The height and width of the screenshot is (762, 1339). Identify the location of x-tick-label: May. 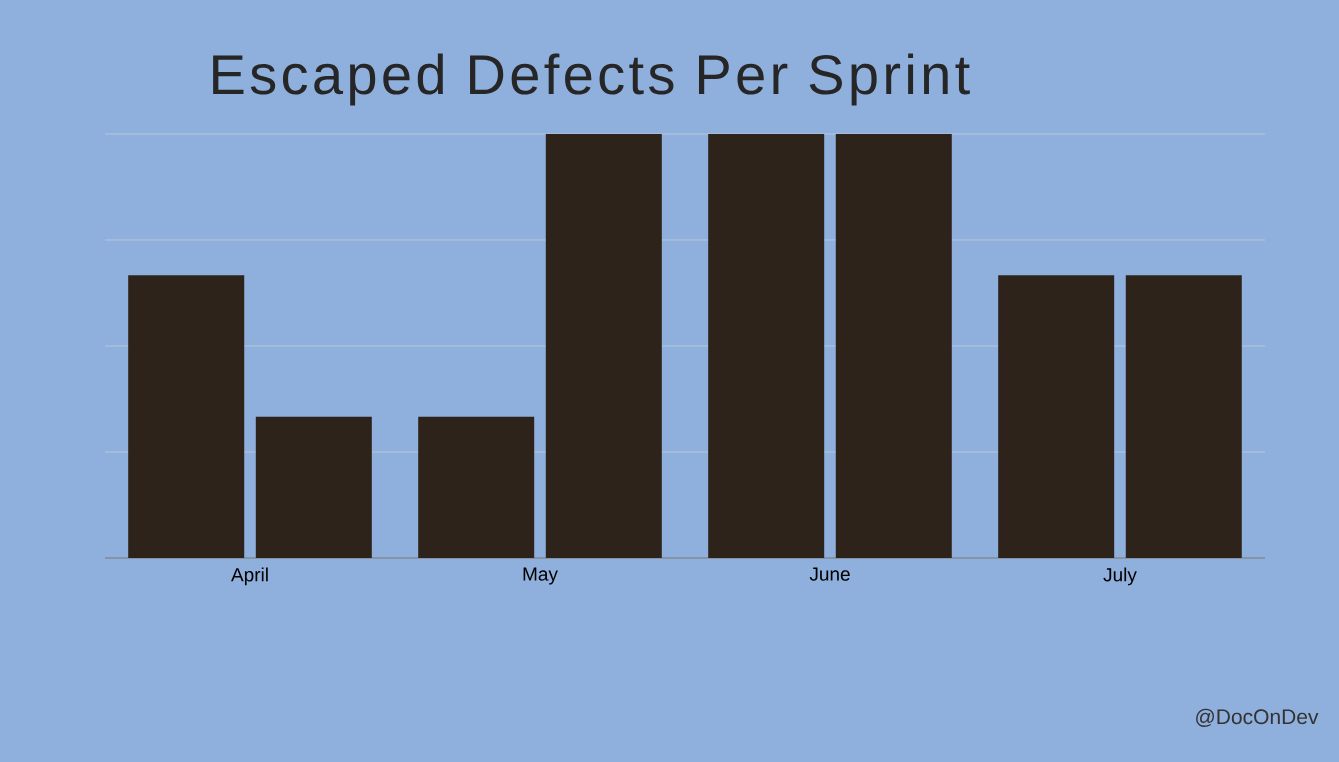
(540, 576).